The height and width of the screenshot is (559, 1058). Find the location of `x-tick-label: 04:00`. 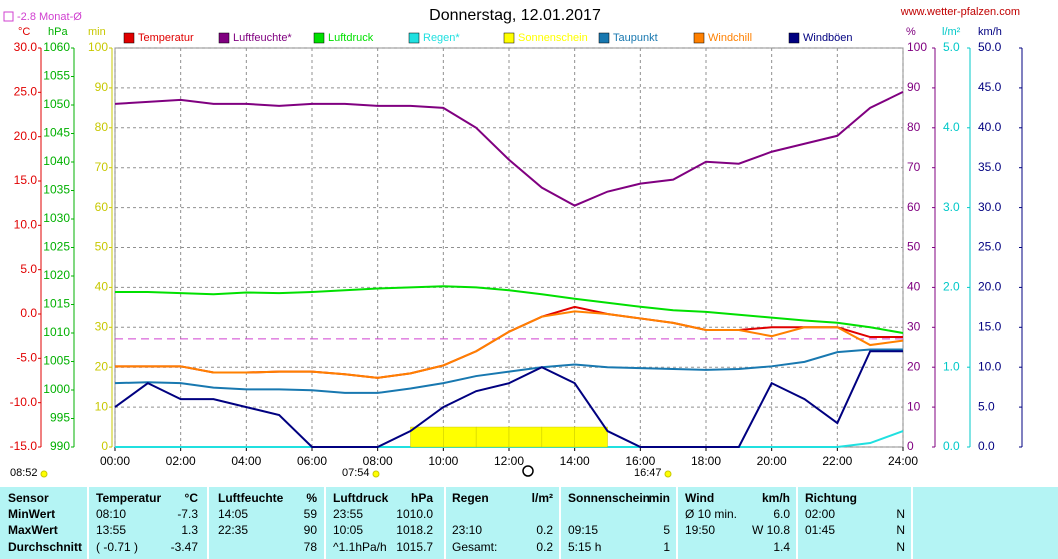

x-tick-label: 04:00 is located at coordinates (246, 461).